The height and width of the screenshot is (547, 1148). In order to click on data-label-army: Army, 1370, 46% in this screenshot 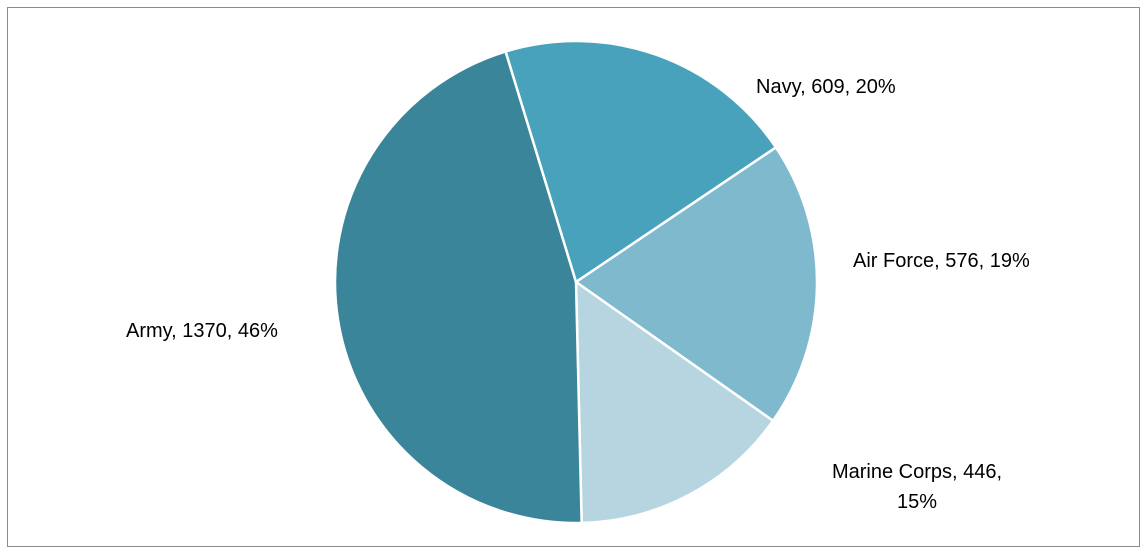, I will do `click(202, 331)`.